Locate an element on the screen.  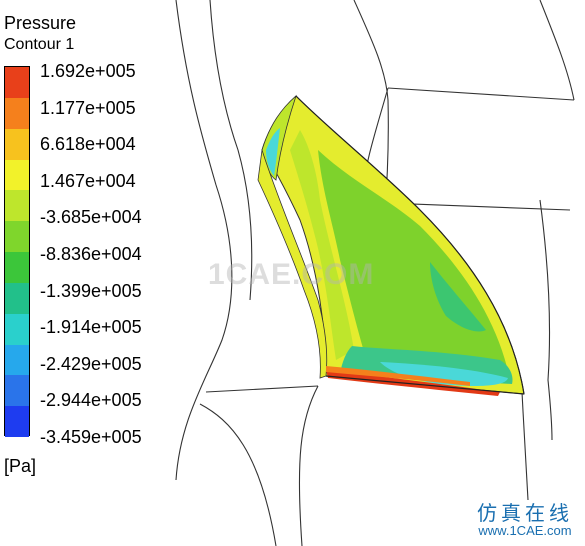
logo-url: www.1CAE.com is located at coordinates (525, 530).